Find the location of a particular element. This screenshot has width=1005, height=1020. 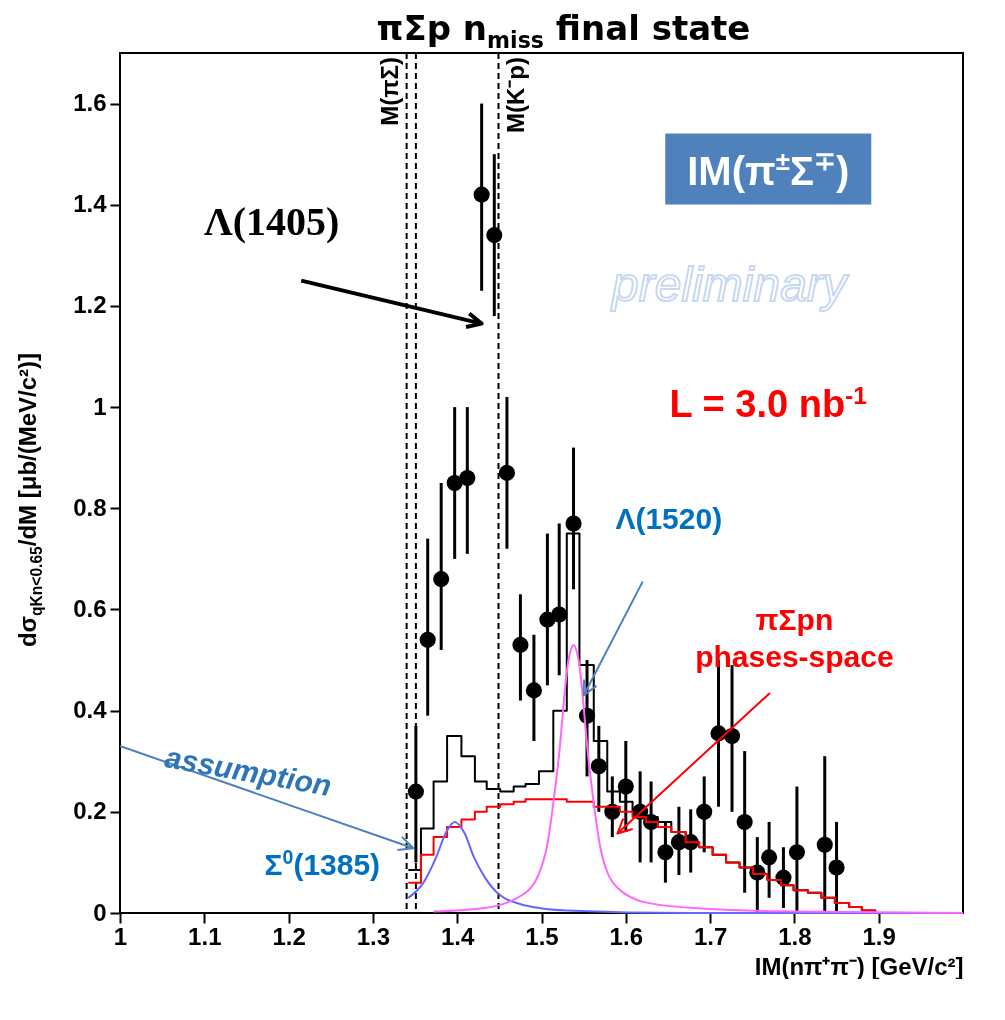

x-tick-label: 1.8 is located at coordinates (795, 936).